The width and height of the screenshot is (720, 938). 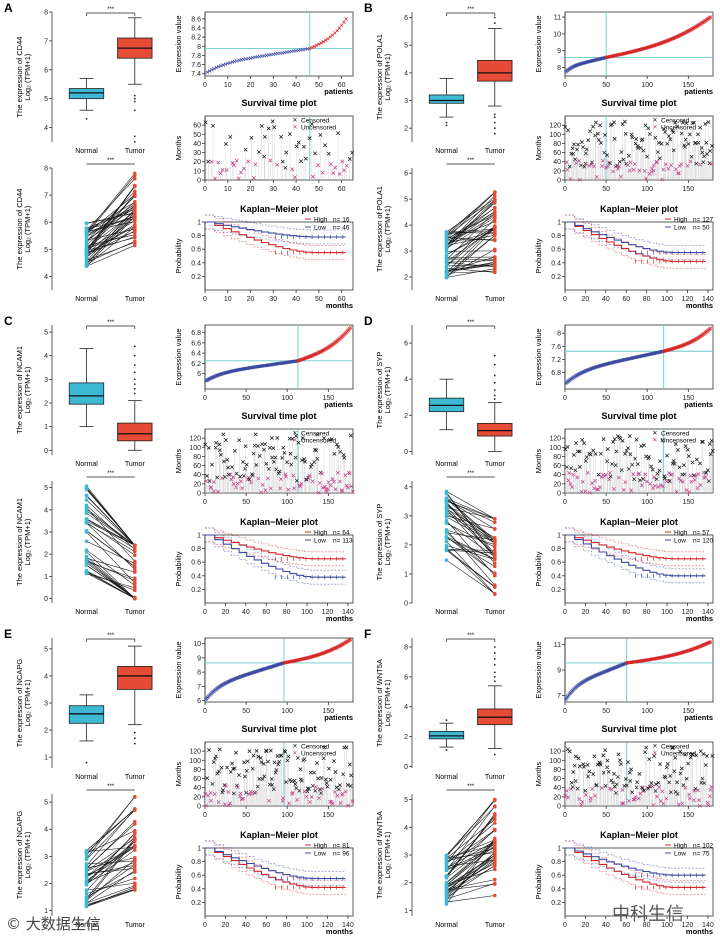 I want to click on panel-letter: B, so click(x=368, y=8).